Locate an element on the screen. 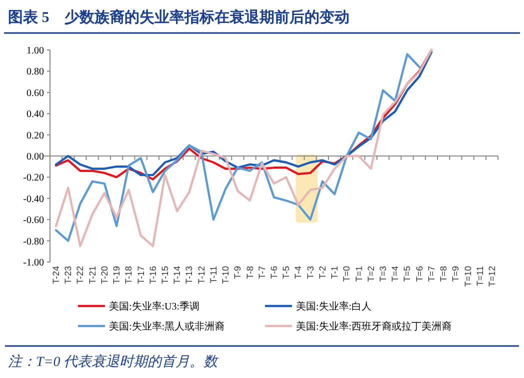 The width and height of the screenshot is (524, 378). y-tick-label: 0.80 is located at coordinates (35, 72).